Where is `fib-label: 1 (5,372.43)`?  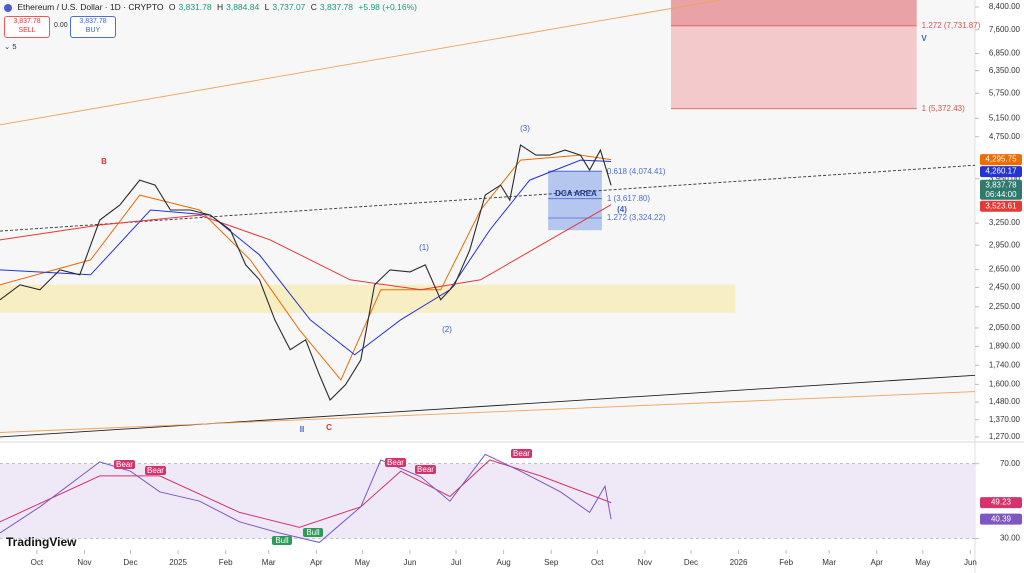 fib-label: 1 (5,372.43) is located at coordinates (943, 108).